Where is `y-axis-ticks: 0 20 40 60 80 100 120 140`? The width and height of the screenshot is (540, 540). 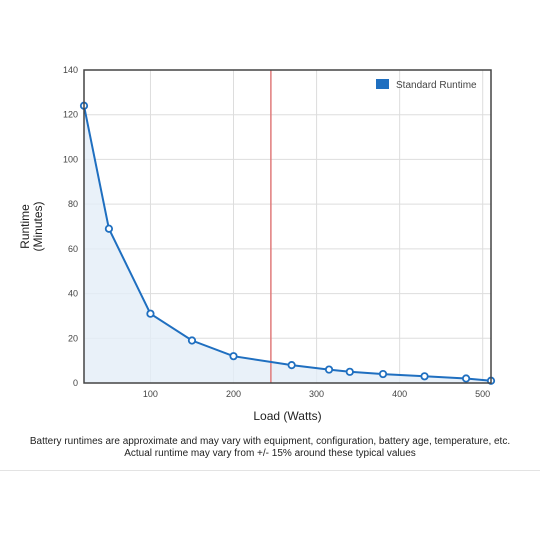 y-axis-ticks: 0 20 40 60 80 100 120 140 is located at coordinates (70, 226).